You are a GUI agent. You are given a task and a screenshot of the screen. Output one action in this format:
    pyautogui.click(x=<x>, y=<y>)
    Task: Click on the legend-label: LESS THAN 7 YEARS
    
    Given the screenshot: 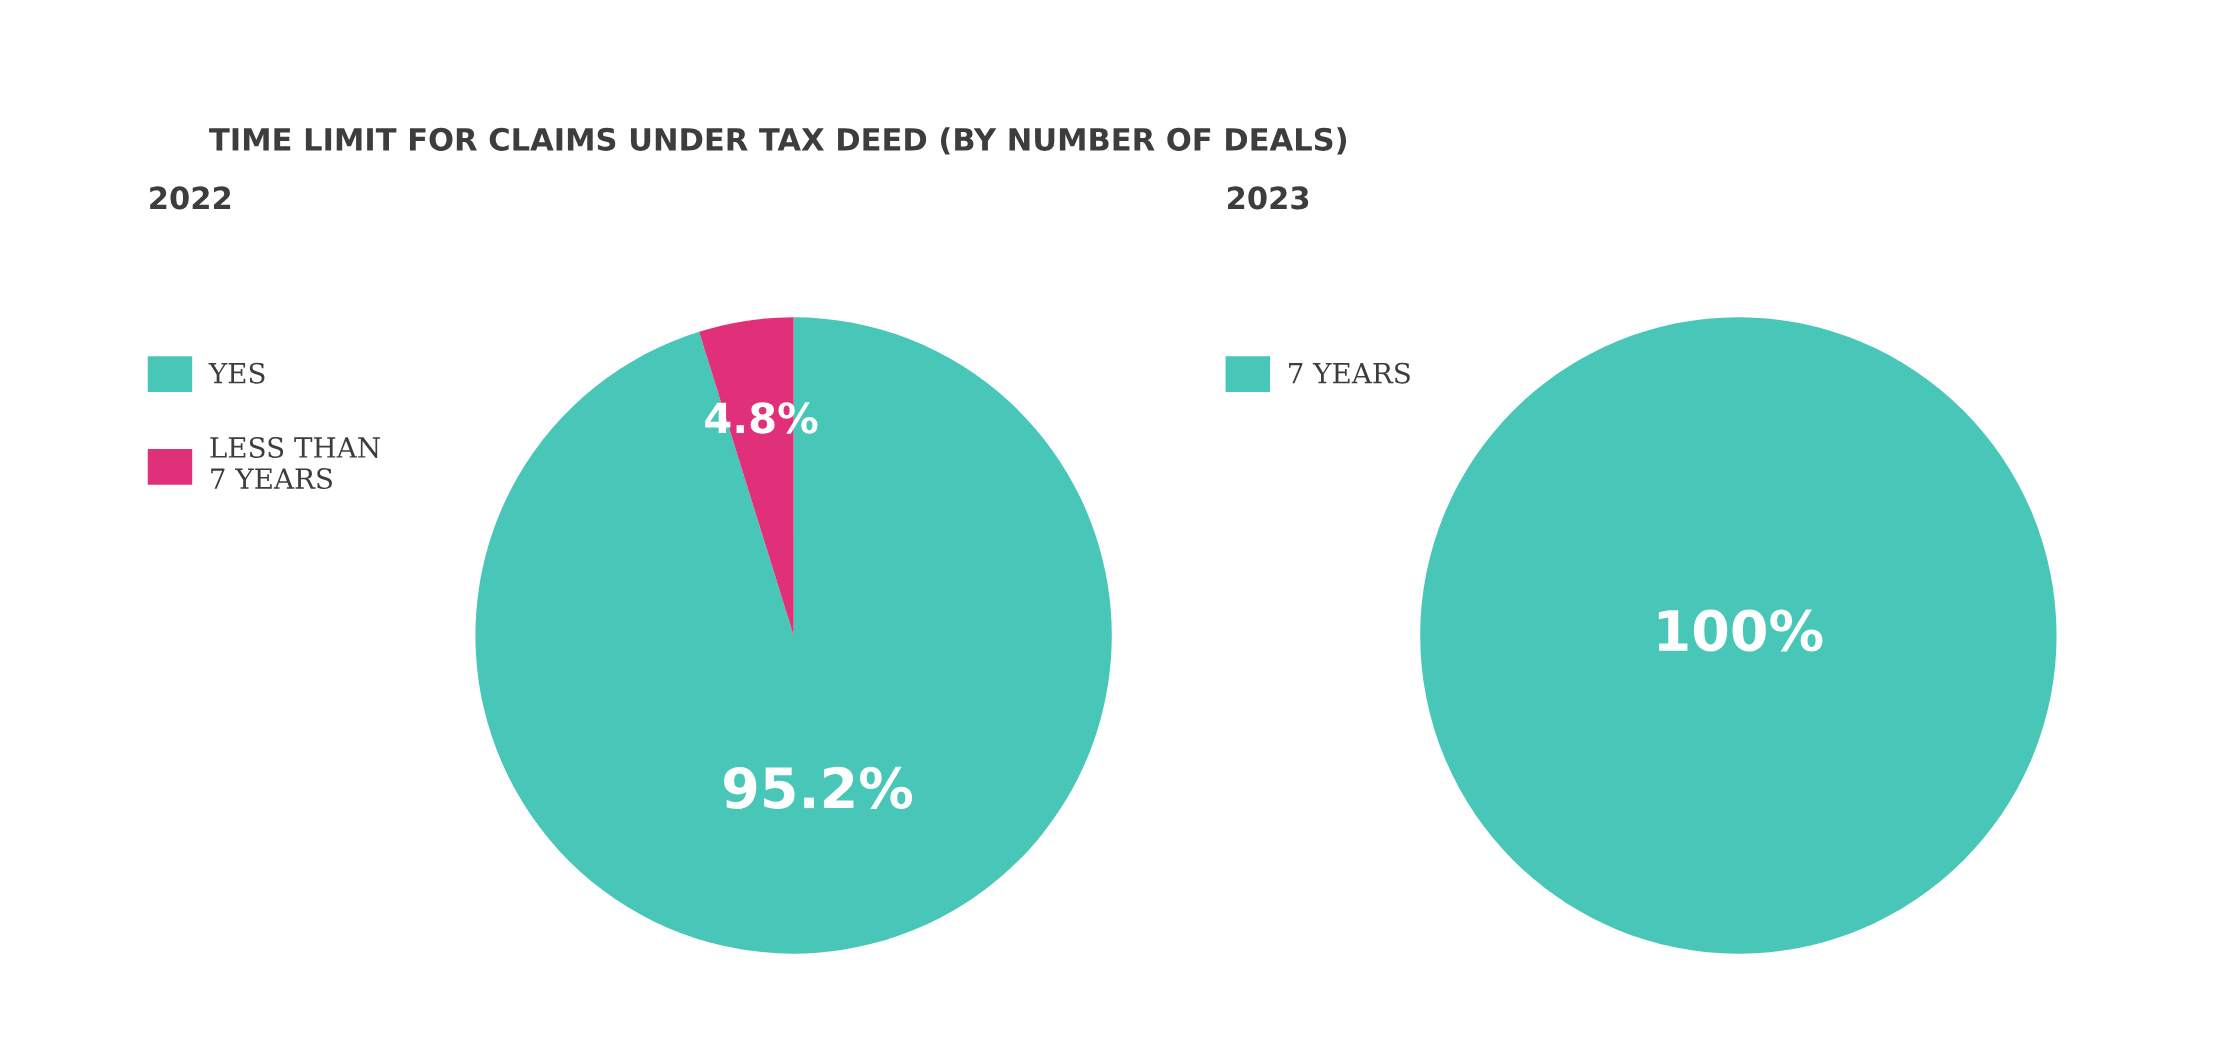 What is the action you would take?
    pyautogui.click(x=295, y=463)
    